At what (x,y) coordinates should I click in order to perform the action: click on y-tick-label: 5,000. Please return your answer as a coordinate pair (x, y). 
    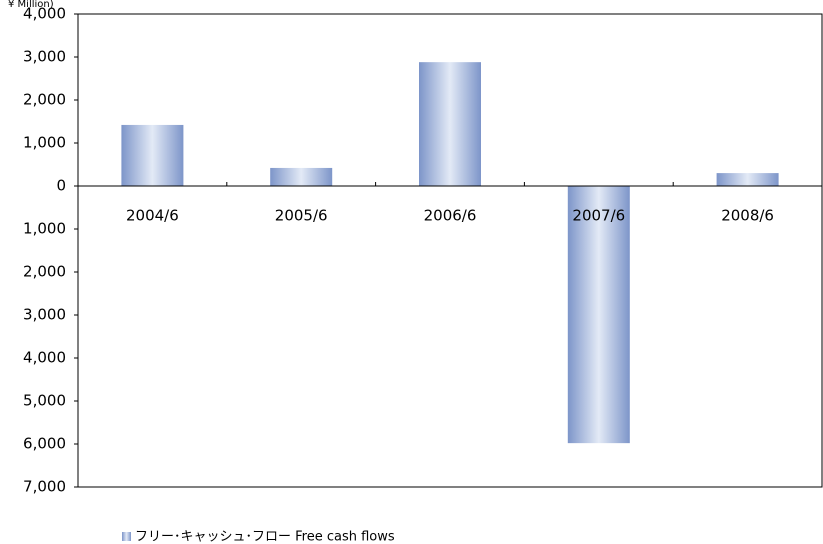
    Looking at the image, I should click on (44, 401).